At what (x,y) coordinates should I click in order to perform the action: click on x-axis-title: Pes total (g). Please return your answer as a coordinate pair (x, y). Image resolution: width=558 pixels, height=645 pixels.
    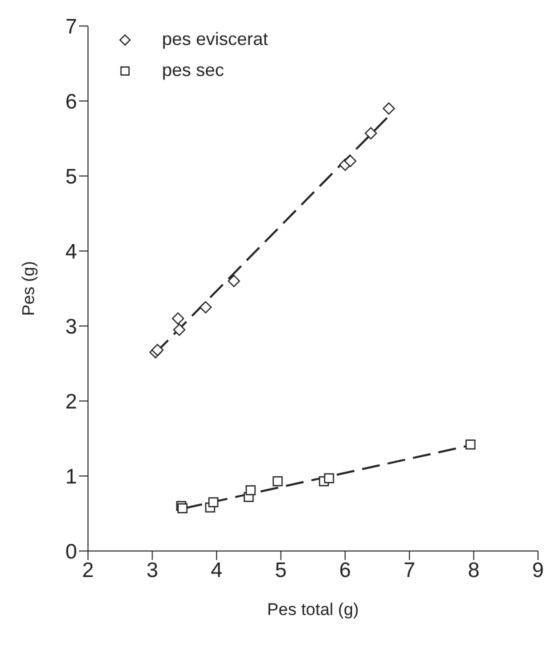
    Looking at the image, I should click on (313, 609).